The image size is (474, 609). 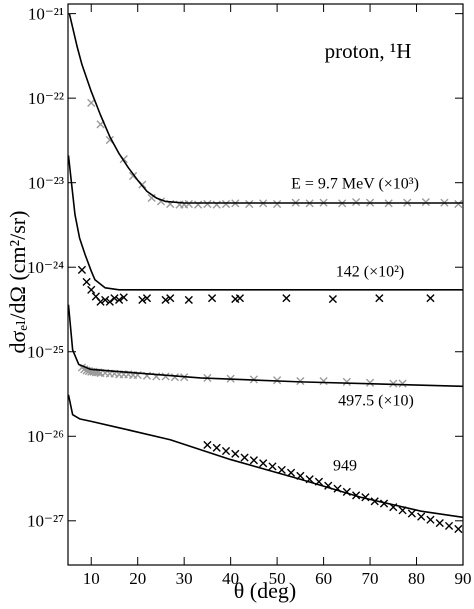 I want to click on x-tick-label: 20, so click(x=137, y=578).